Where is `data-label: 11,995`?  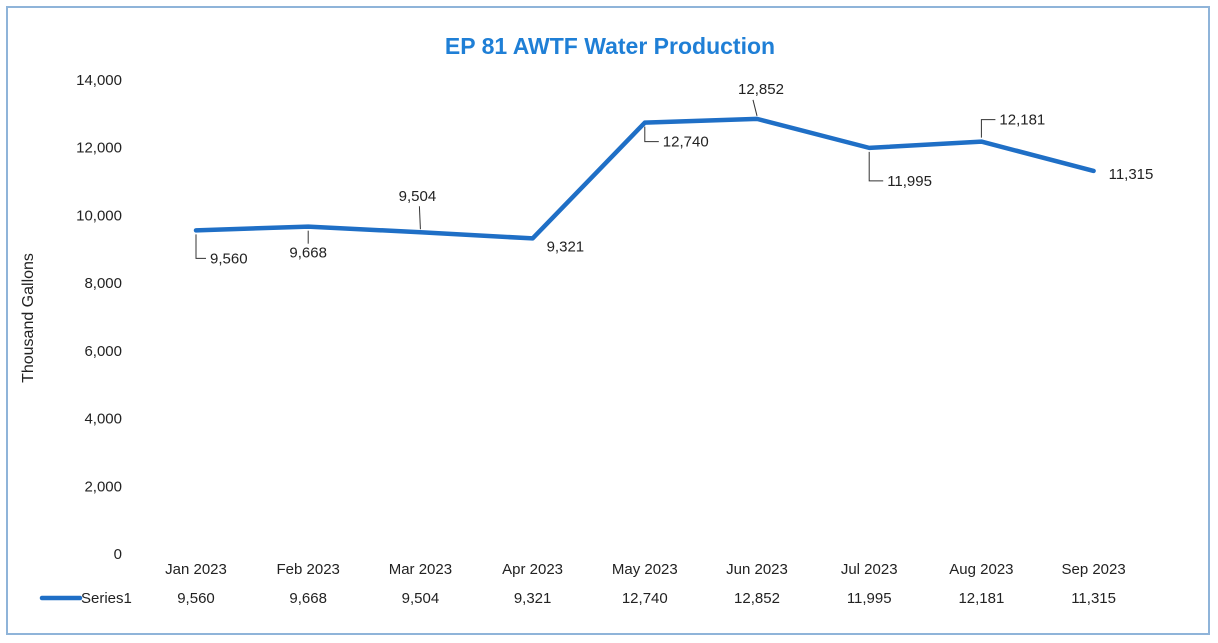 data-label: 11,995 is located at coordinates (909, 181).